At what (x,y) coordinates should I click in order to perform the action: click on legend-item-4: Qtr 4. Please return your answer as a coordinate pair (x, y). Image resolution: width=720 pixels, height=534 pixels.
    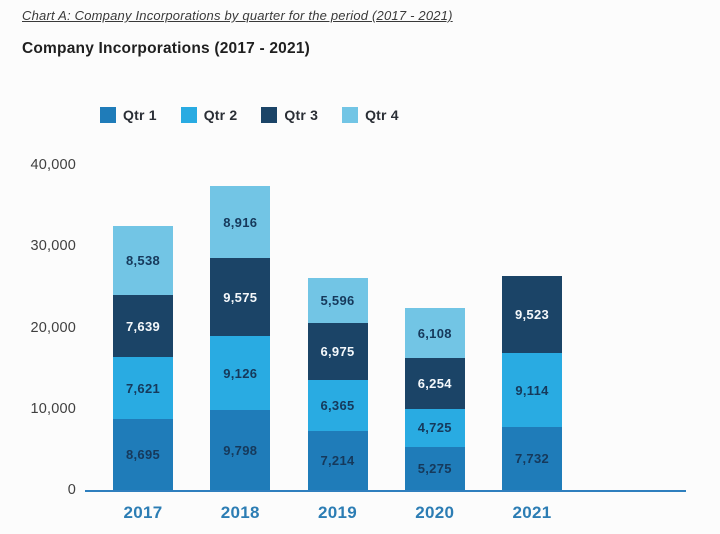
    Looking at the image, I should click on (370, 115).